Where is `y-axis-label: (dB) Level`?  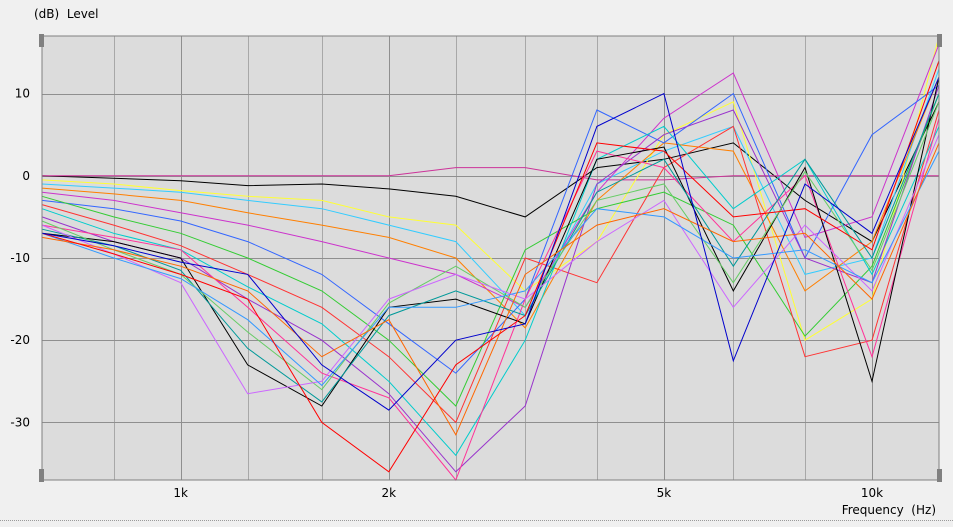 y-axis-label: (dB) Level is located at coordinates (66, 14).